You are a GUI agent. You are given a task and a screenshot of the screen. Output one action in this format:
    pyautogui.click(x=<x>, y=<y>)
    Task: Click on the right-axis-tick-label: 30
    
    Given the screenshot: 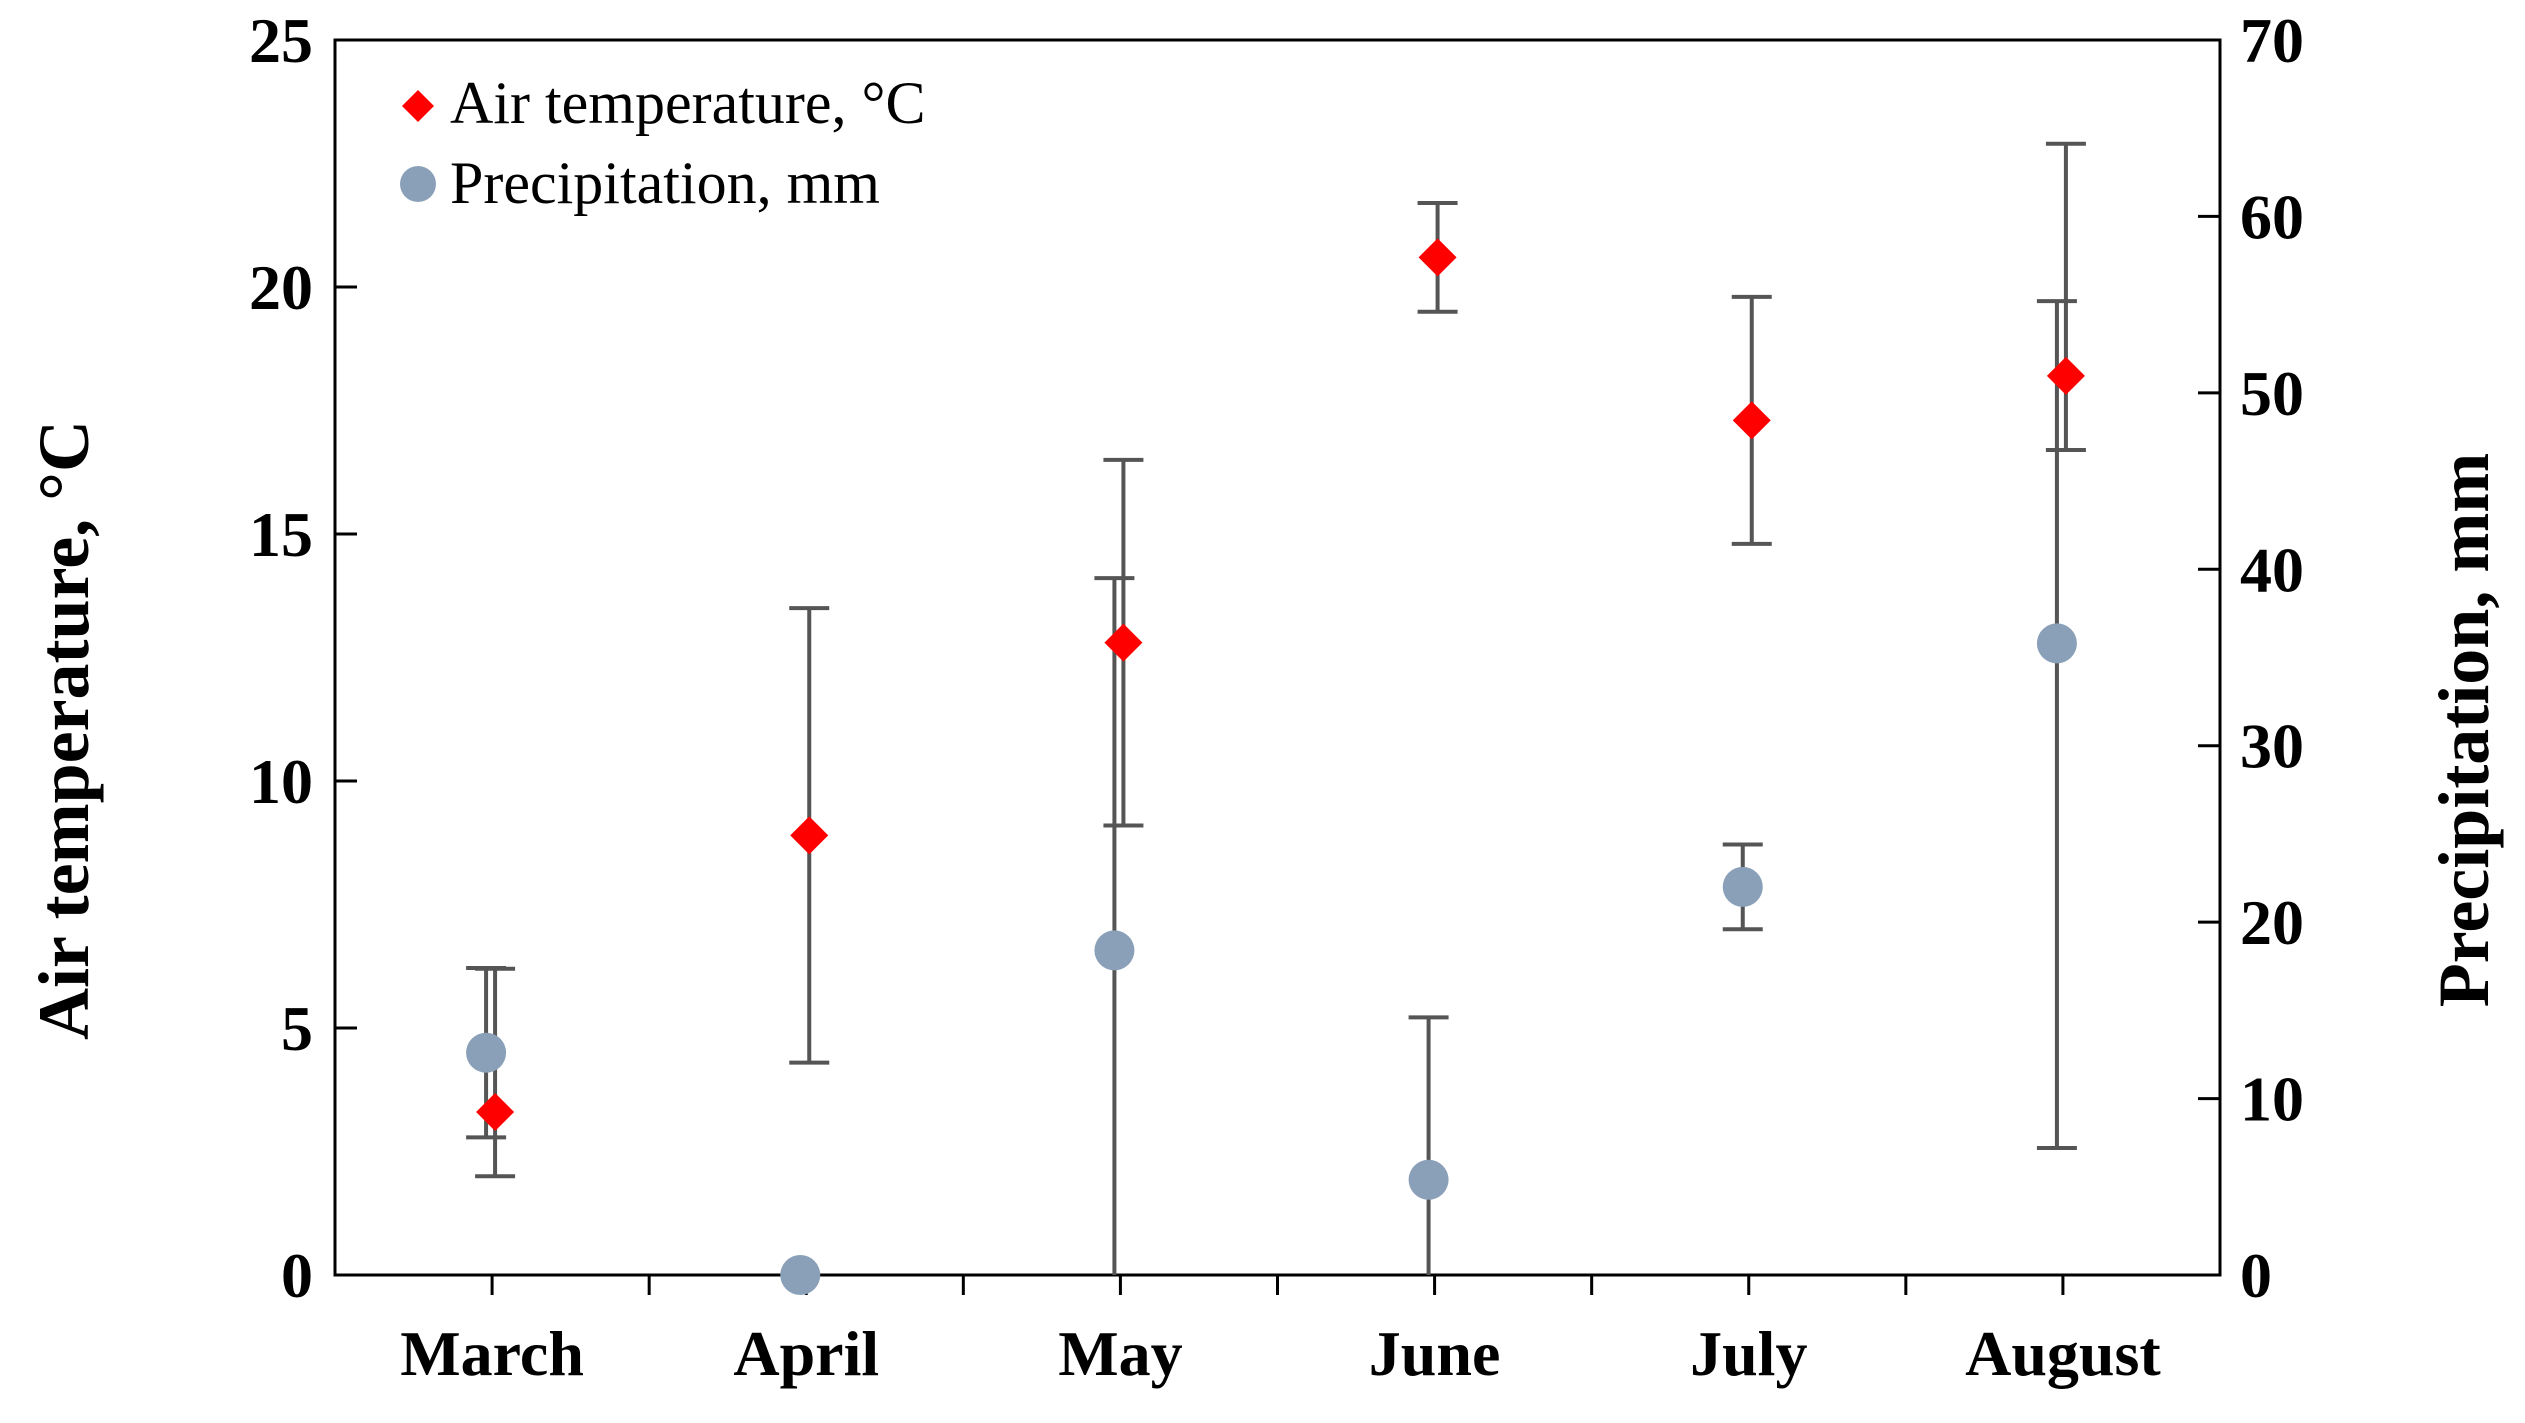 What is the action you would take?
    pyautogui.click(x=2272, y=746)
    